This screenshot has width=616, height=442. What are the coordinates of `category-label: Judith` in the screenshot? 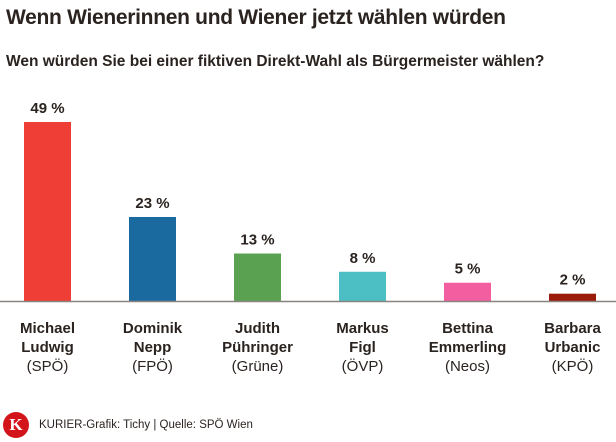 It's located at (257, 328).